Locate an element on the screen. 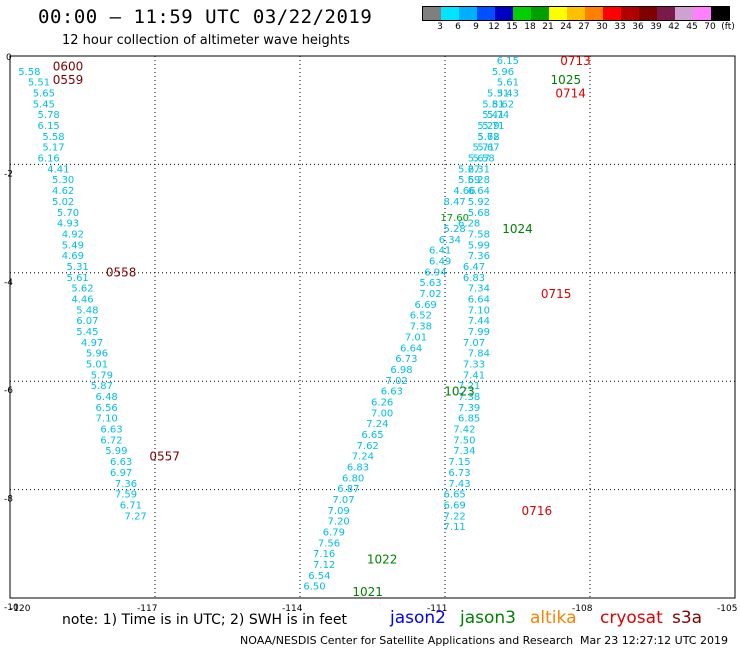  wave-height-label: 6.34 is located at coordinates (450, 240).